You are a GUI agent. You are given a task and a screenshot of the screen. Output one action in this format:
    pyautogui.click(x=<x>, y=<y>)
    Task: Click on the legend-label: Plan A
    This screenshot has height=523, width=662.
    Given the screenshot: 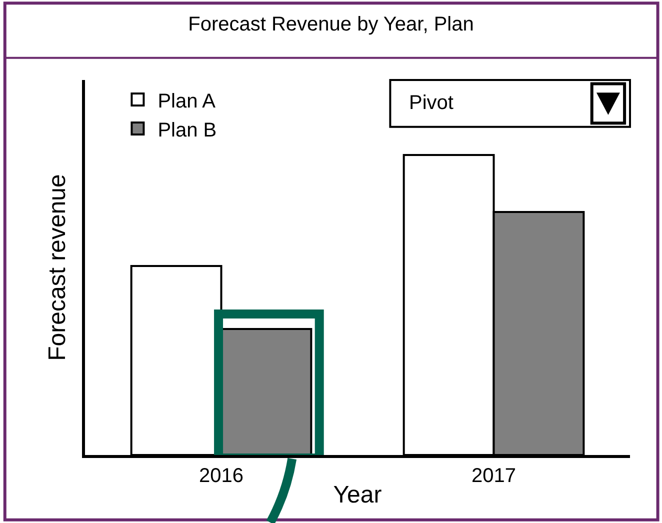 What is the action you would take?
    pyautogui.click(x=187, y=101)
    